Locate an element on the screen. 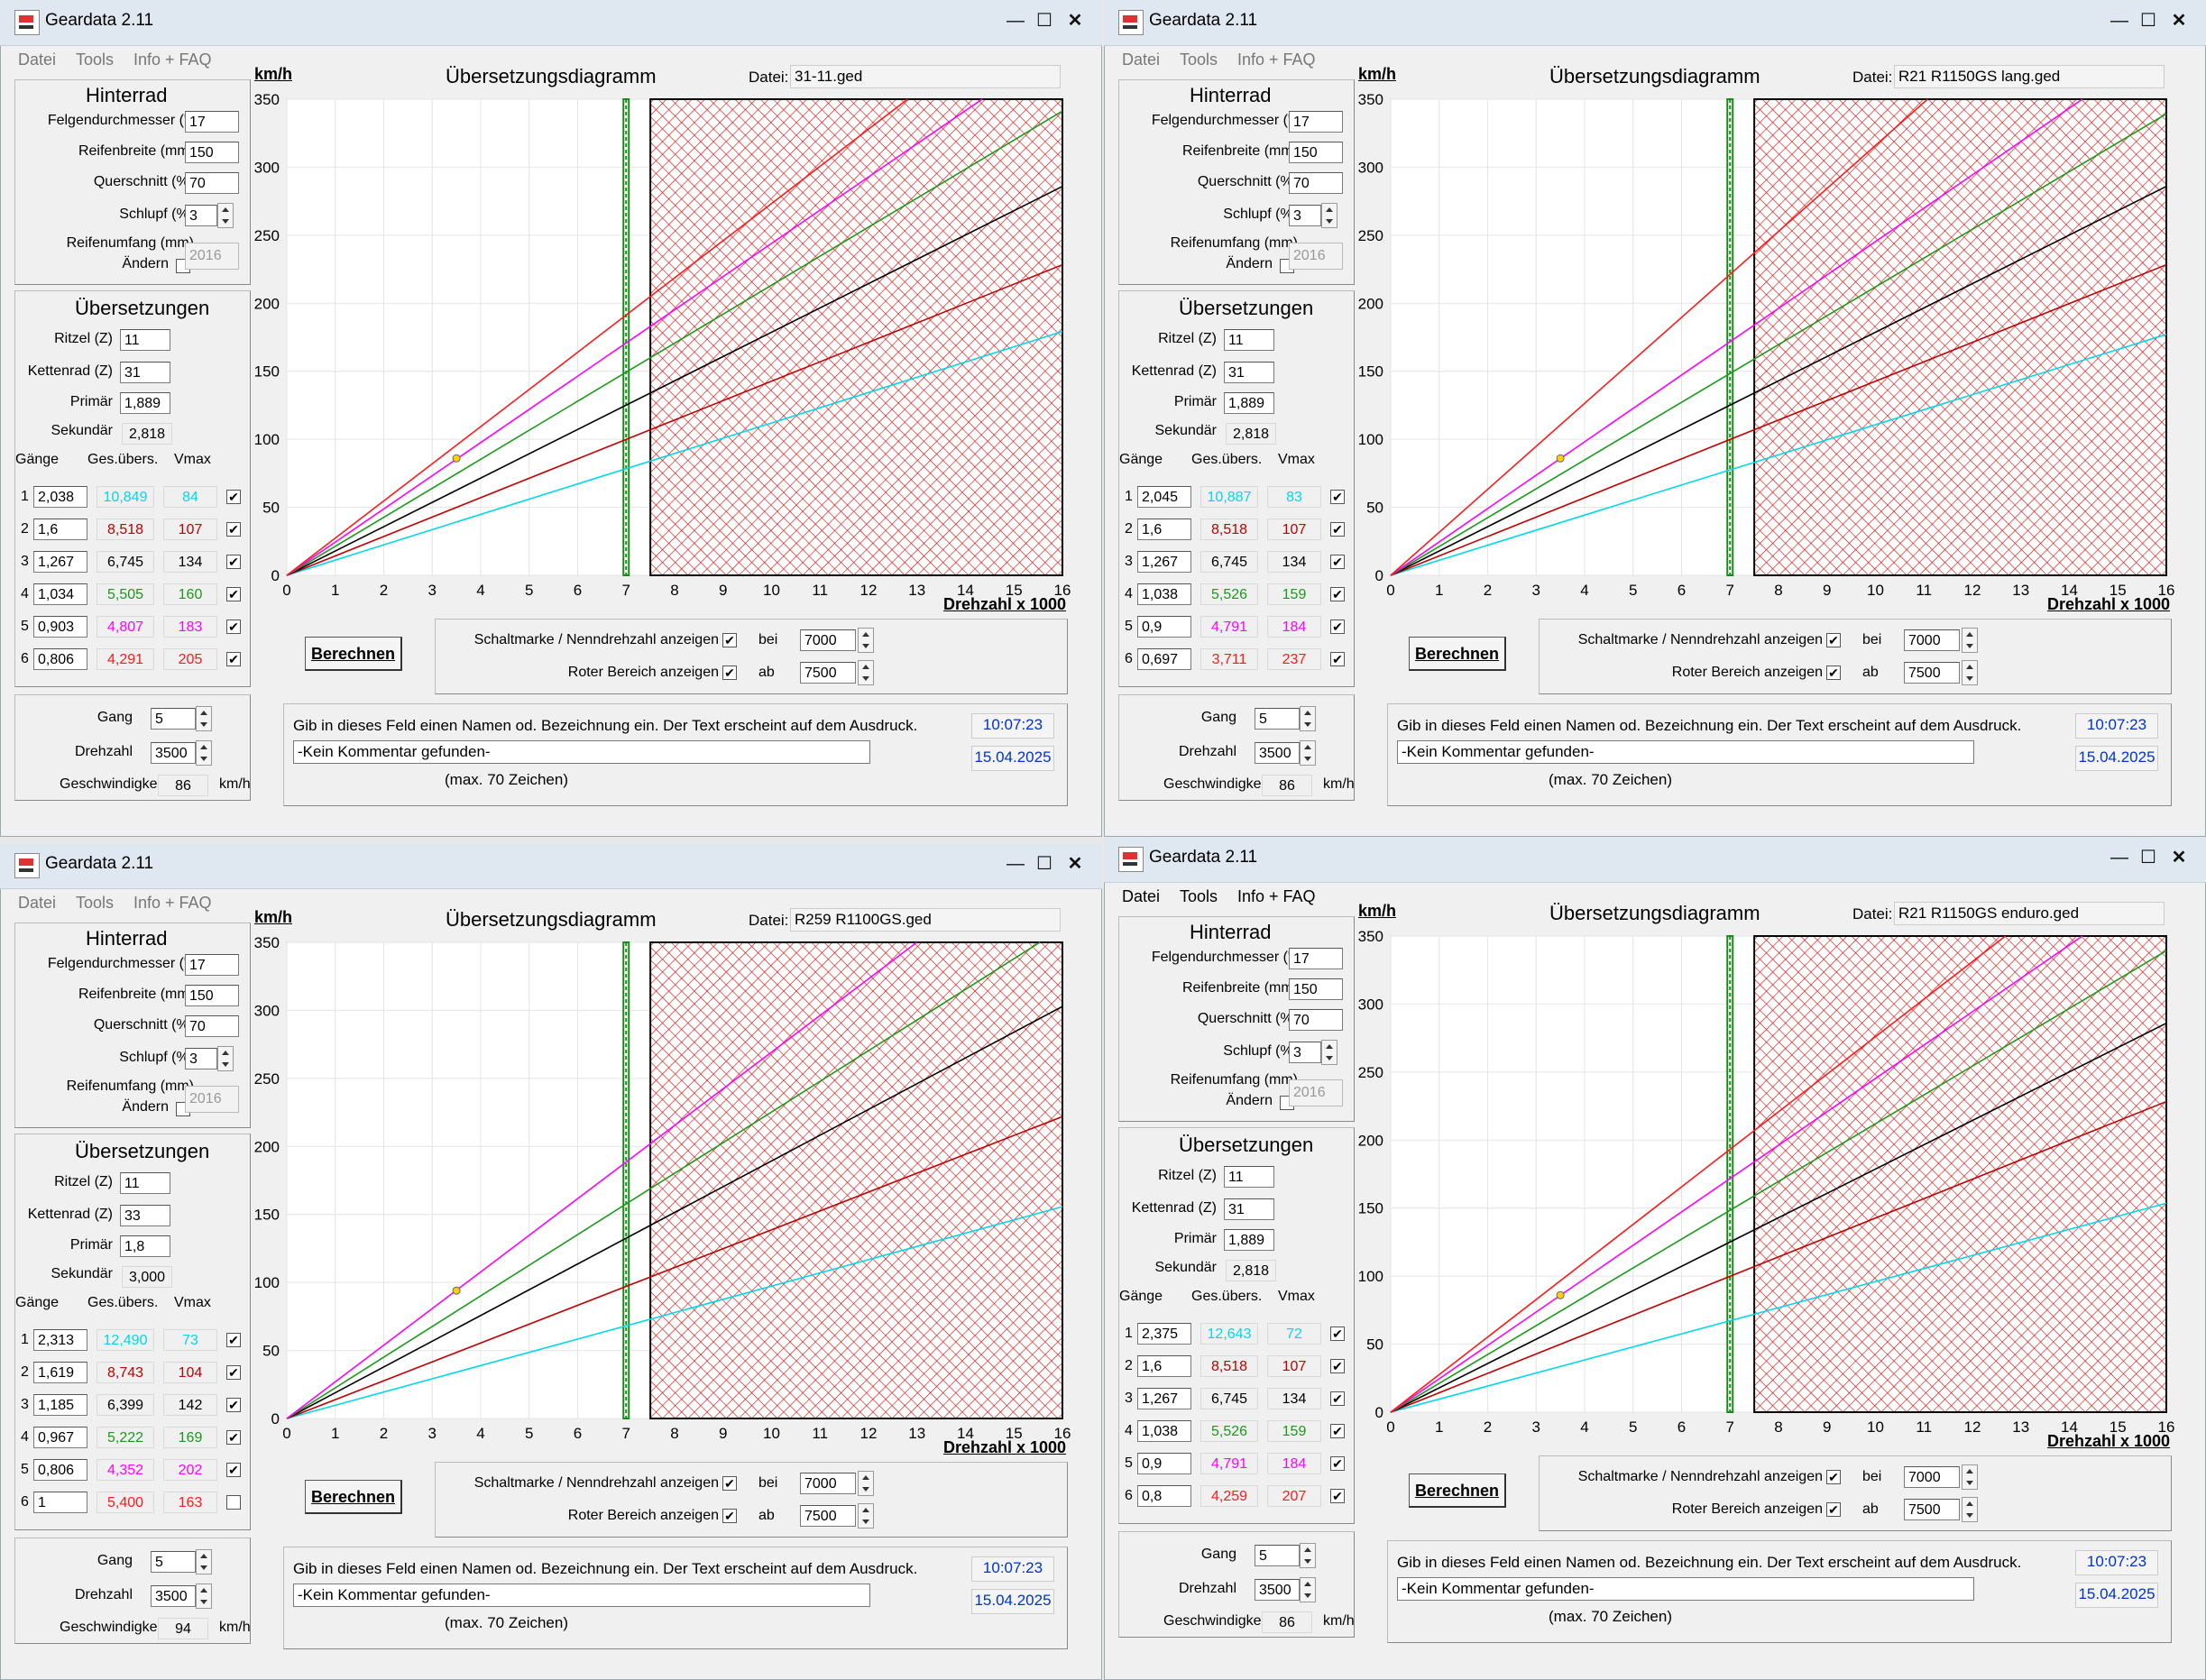  gear-ratio-input: 1,185 is located at coordinates (60, 1405).